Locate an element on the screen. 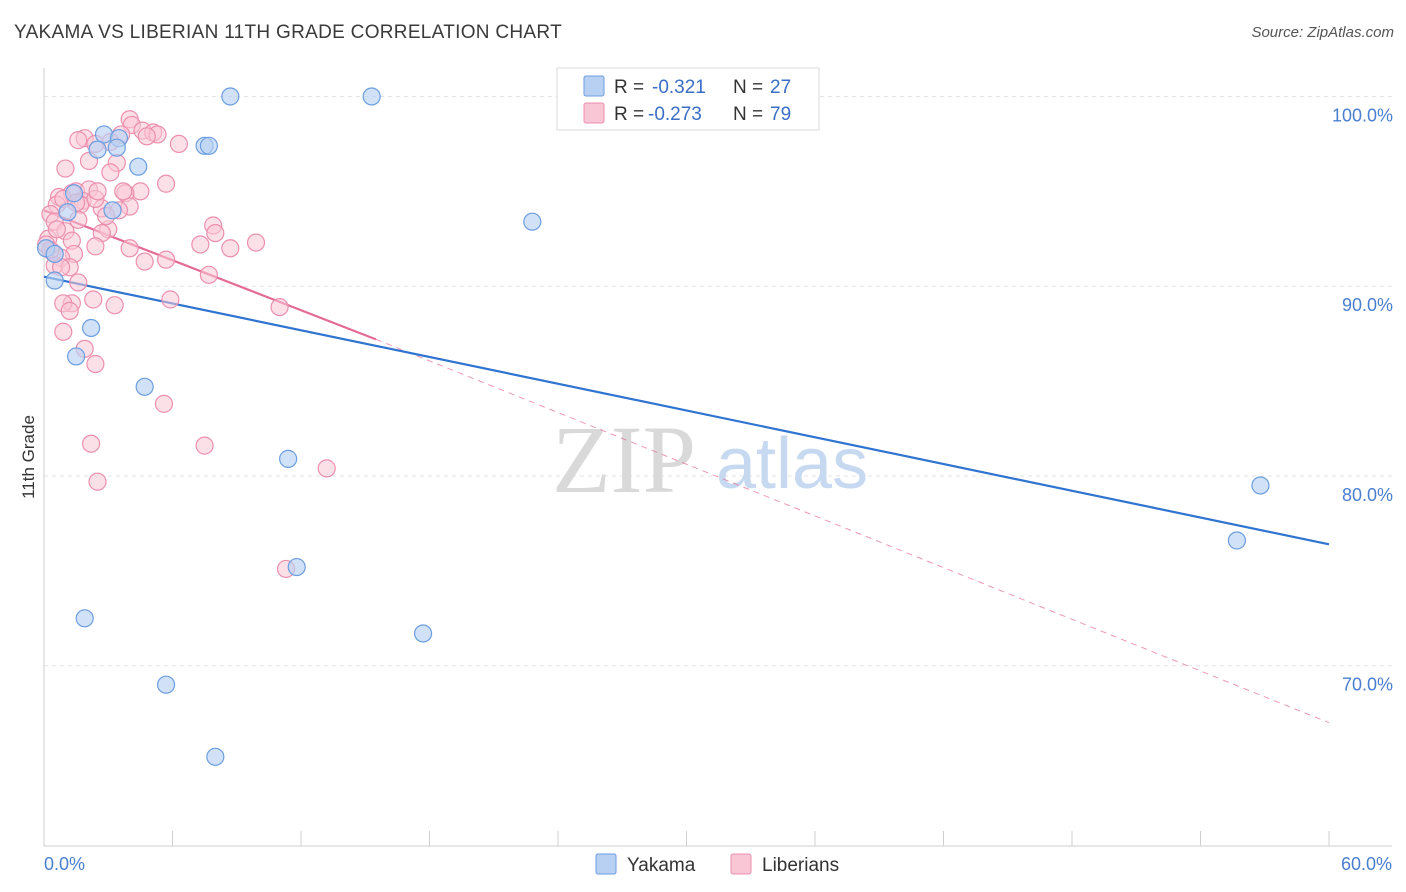 The width and height of the screenshot is (1406, 892). y-tick-label: 100.0% is located at coordinates (1362, 115).